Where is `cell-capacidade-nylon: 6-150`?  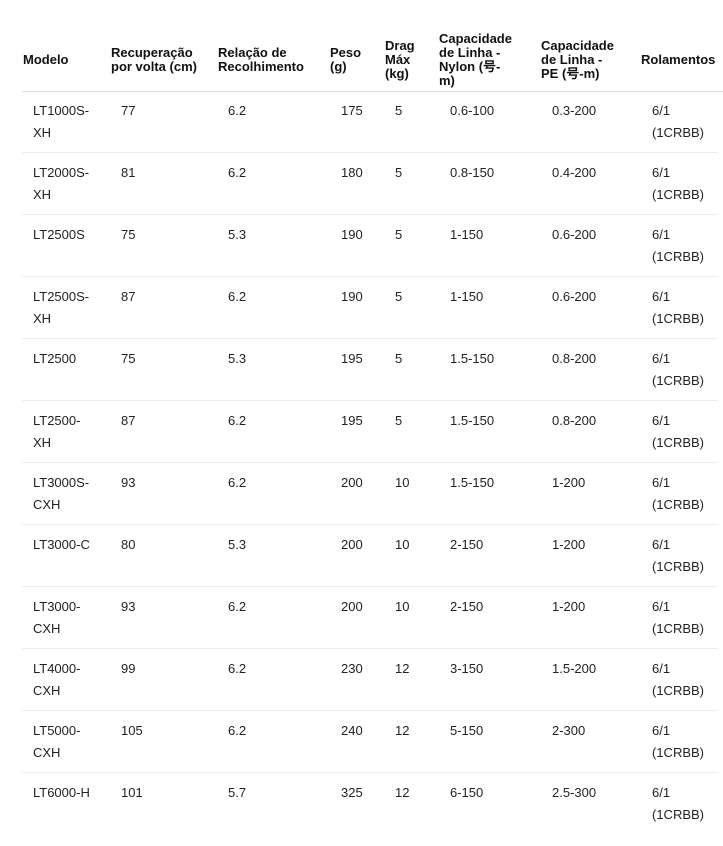 cell-capacidade-nylon: 6-150 is located at coordinates (467, 792).